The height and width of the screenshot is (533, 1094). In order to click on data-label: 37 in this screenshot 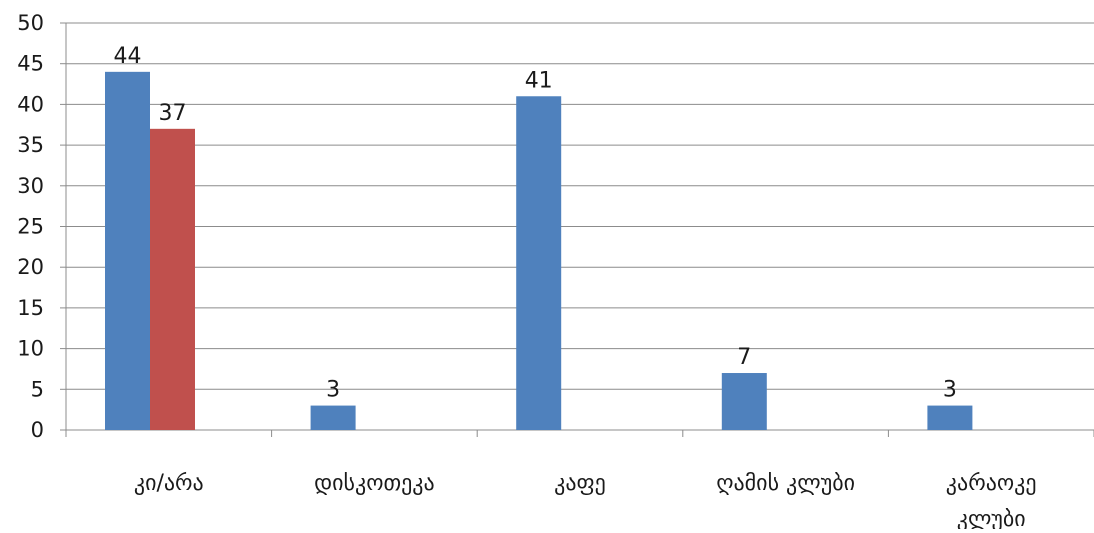, I will do `click(173, 113)`.